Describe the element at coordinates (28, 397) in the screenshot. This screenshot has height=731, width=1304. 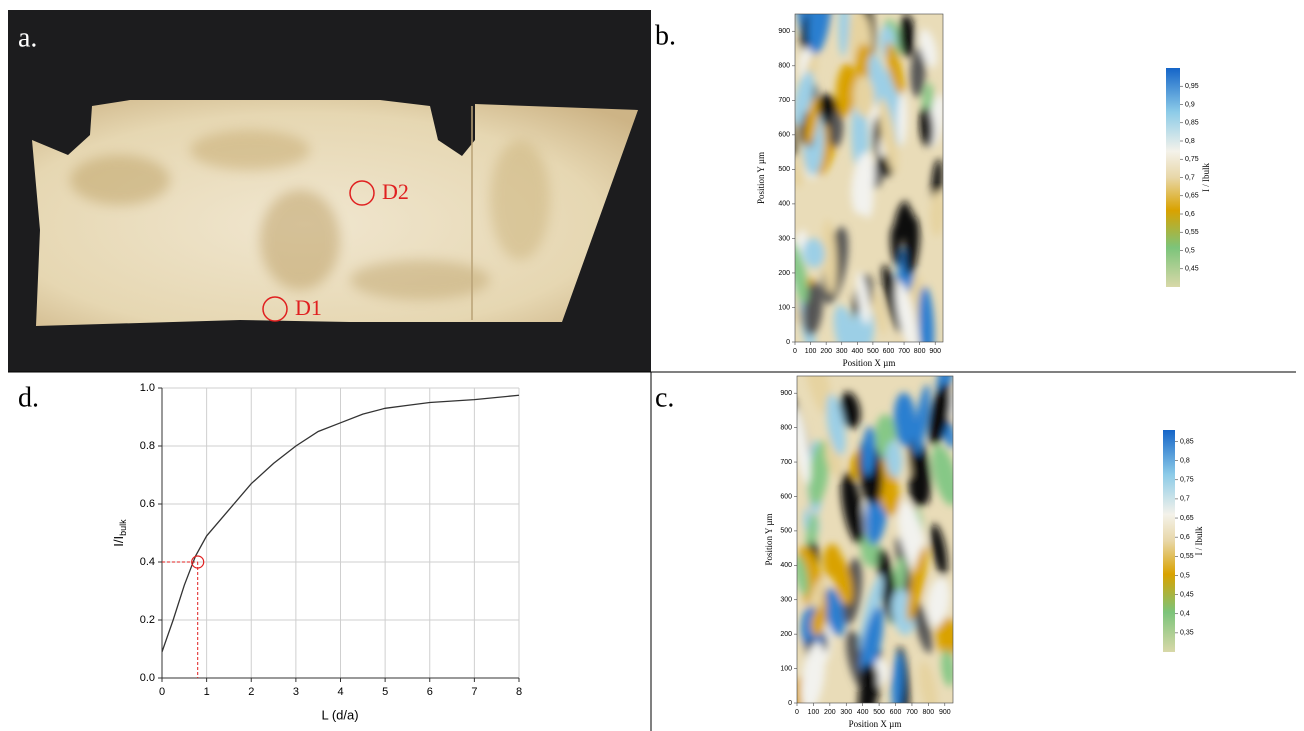
I see `panel-label: d.` at that location.